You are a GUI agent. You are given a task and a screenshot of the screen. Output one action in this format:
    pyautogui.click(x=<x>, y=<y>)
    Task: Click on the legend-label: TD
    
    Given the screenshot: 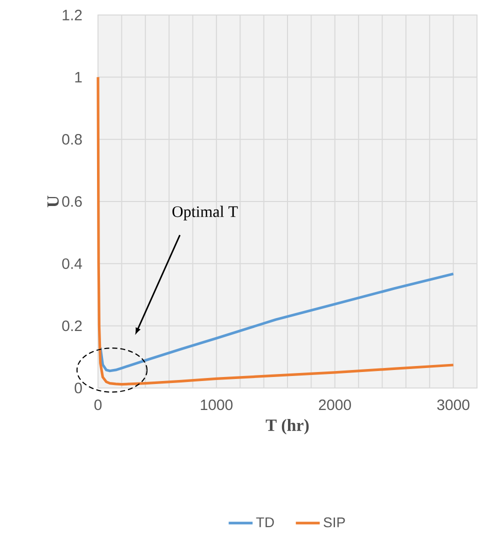 What is the action you would take?
    pyautogui.click(x=265, y=522)
    